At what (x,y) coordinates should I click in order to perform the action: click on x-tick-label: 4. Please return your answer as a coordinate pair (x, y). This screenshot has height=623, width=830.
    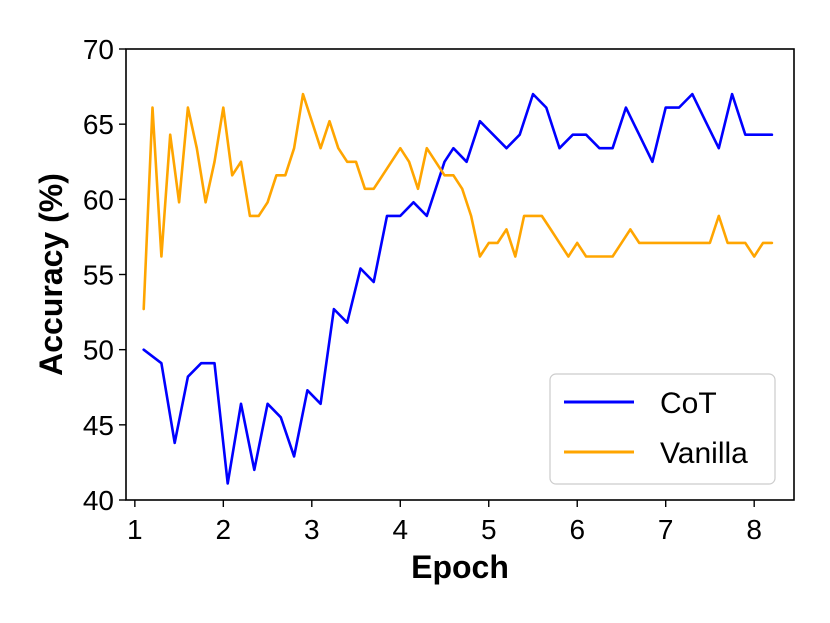
    Looking at the image, I should click on (400, 529).